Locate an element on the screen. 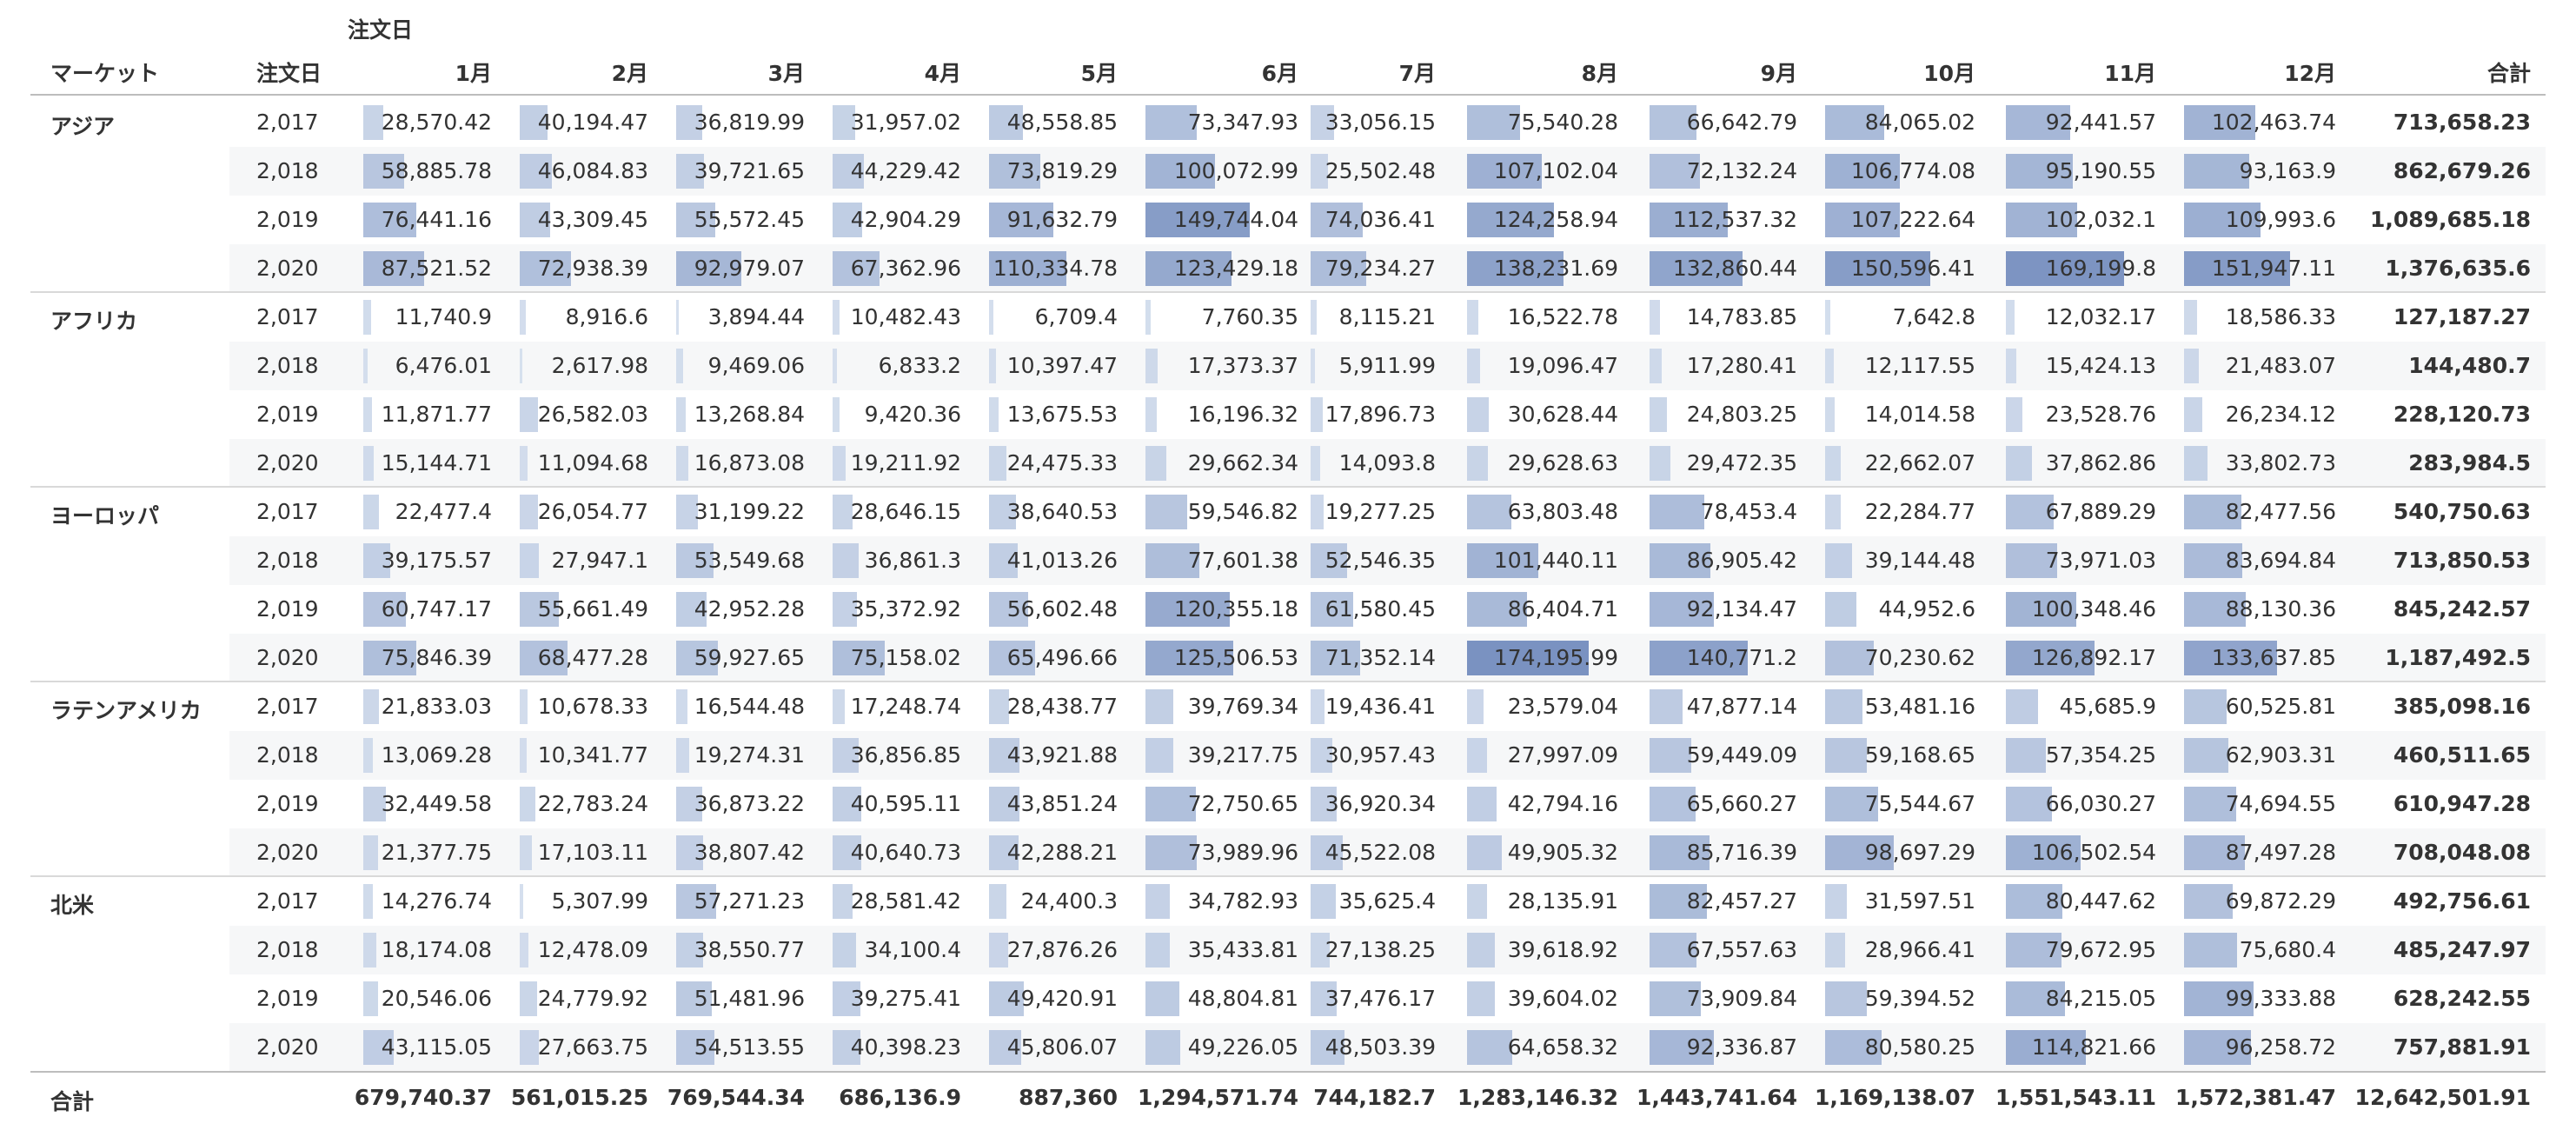  month-header: 9月 is located at coordinates (1778, 73).